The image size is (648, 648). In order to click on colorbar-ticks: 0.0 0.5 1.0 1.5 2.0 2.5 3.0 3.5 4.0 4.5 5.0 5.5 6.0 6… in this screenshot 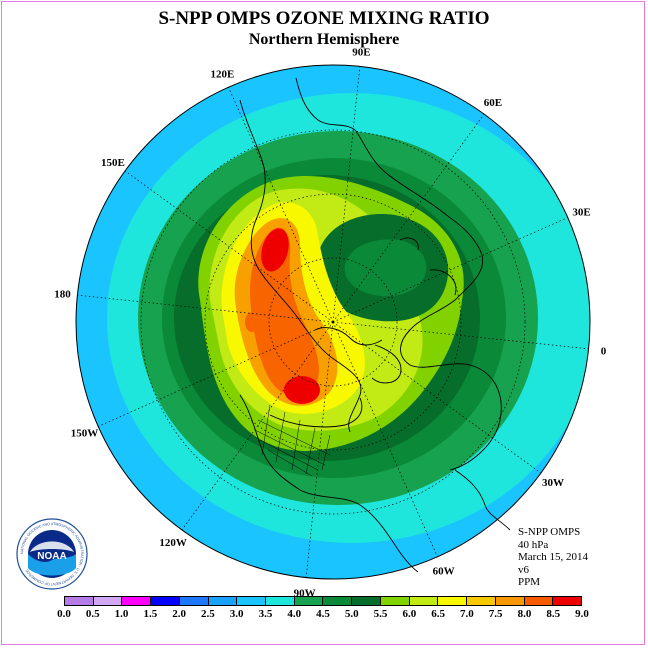, I will do `click(323, 615)`.